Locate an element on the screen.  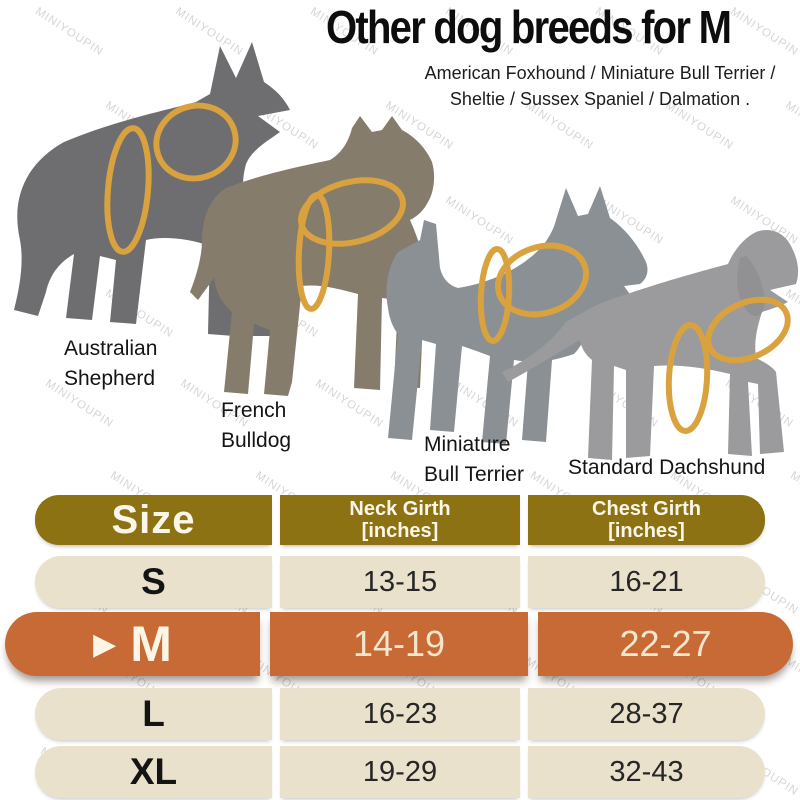
chest-value-s: 16-21 is located at coordinates (646, 581).